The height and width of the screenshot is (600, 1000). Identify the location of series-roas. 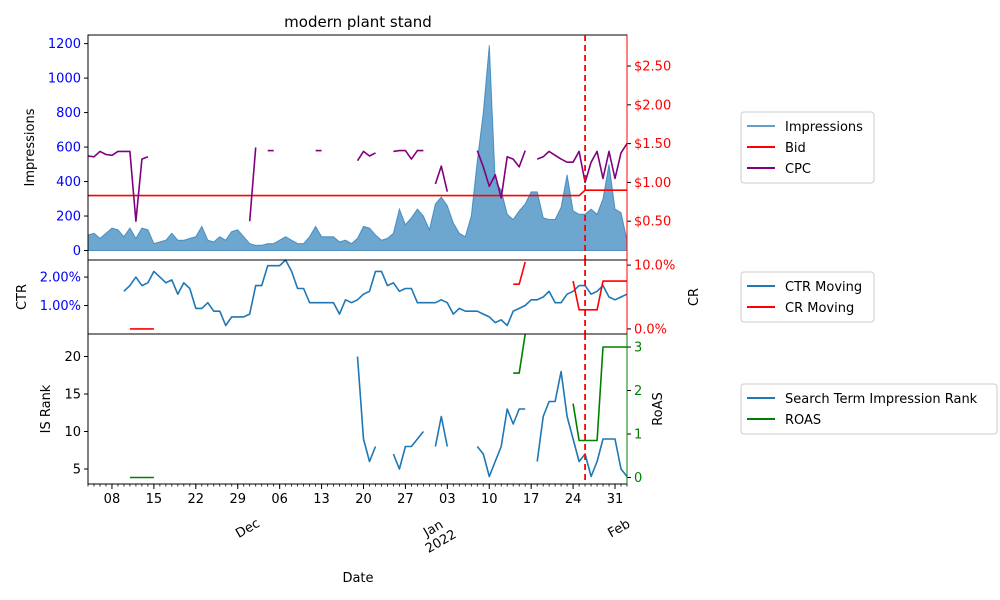
(378, 406).